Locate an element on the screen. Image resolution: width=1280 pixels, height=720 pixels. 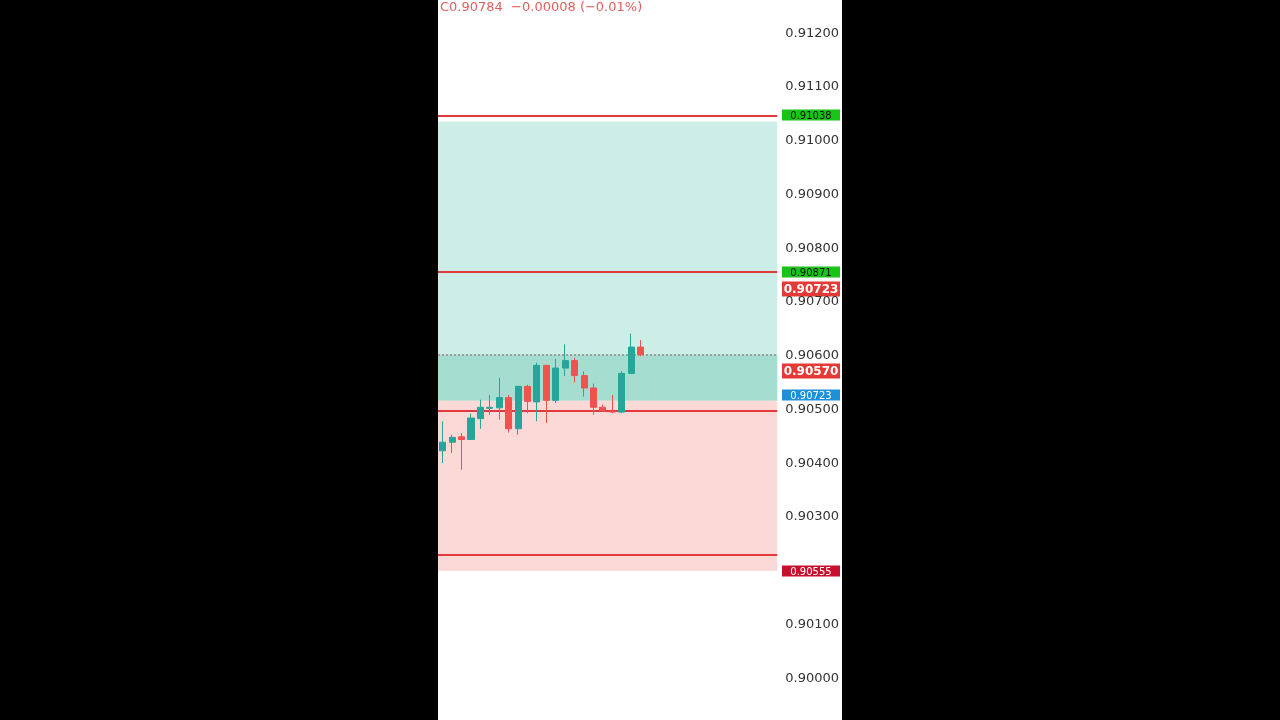
y-tick-label: 0.90500 is located at coordinates (812, 408).